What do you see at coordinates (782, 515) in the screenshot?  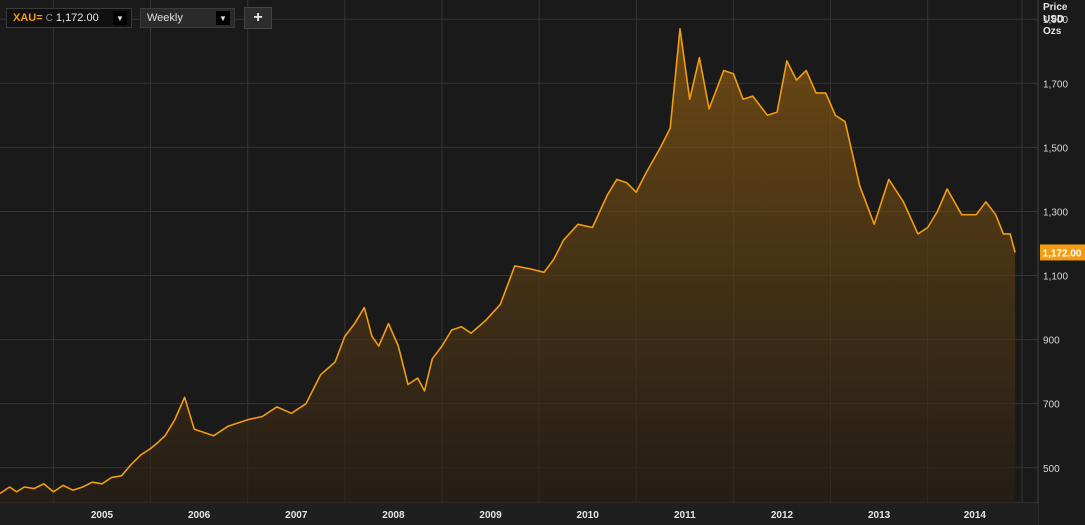 I see `x-tick-label: 2012` at bounding box center [782, 515].